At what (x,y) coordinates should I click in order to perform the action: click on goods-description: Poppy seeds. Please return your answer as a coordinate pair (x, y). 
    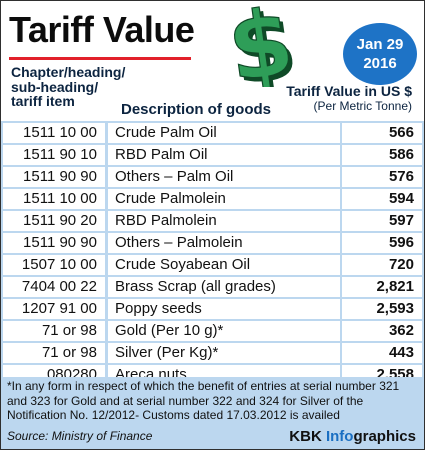
    Looking at the image, I should click on (224, 309).